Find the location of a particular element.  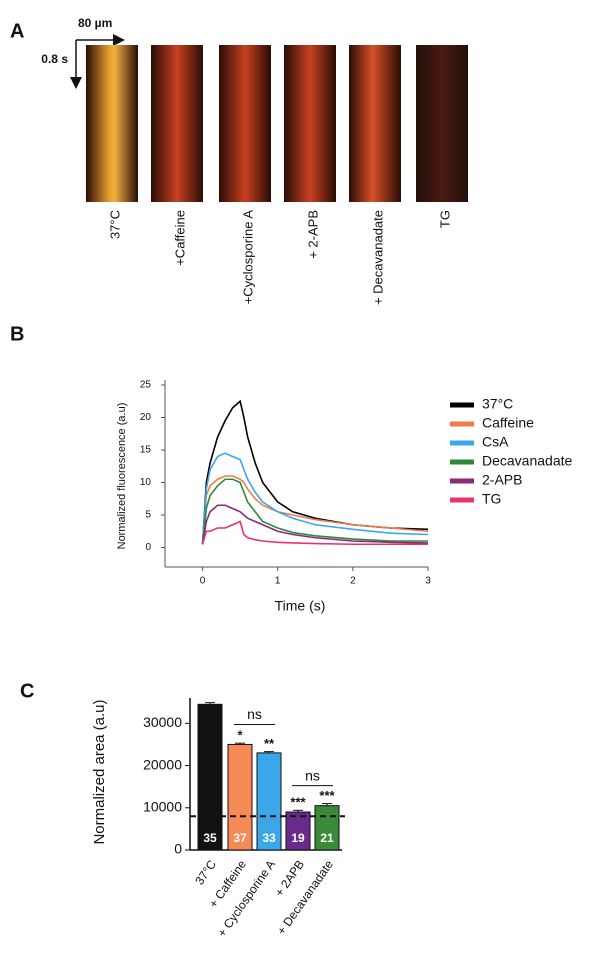

image-label: 37°C is located at coordinates (114, 224).